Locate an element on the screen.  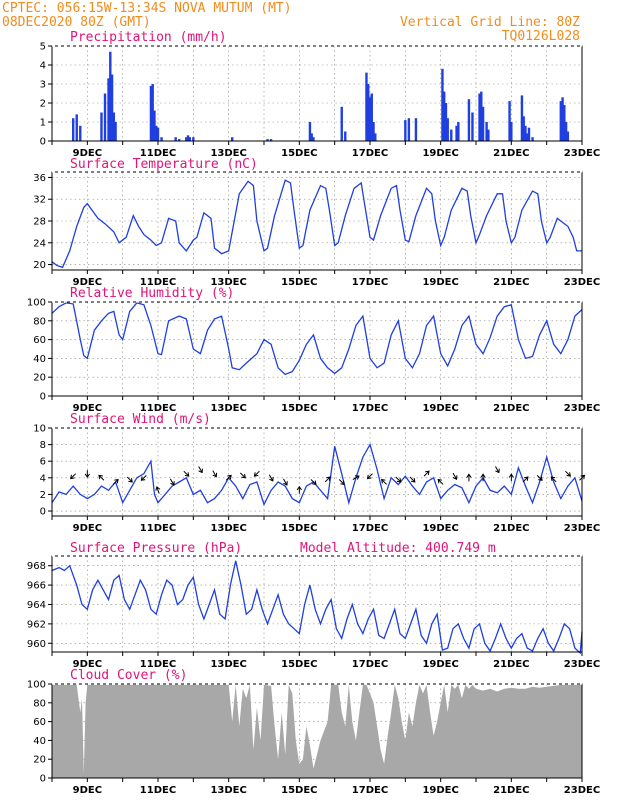
y-tick-label: 964 is located at coordinates (36, 605).